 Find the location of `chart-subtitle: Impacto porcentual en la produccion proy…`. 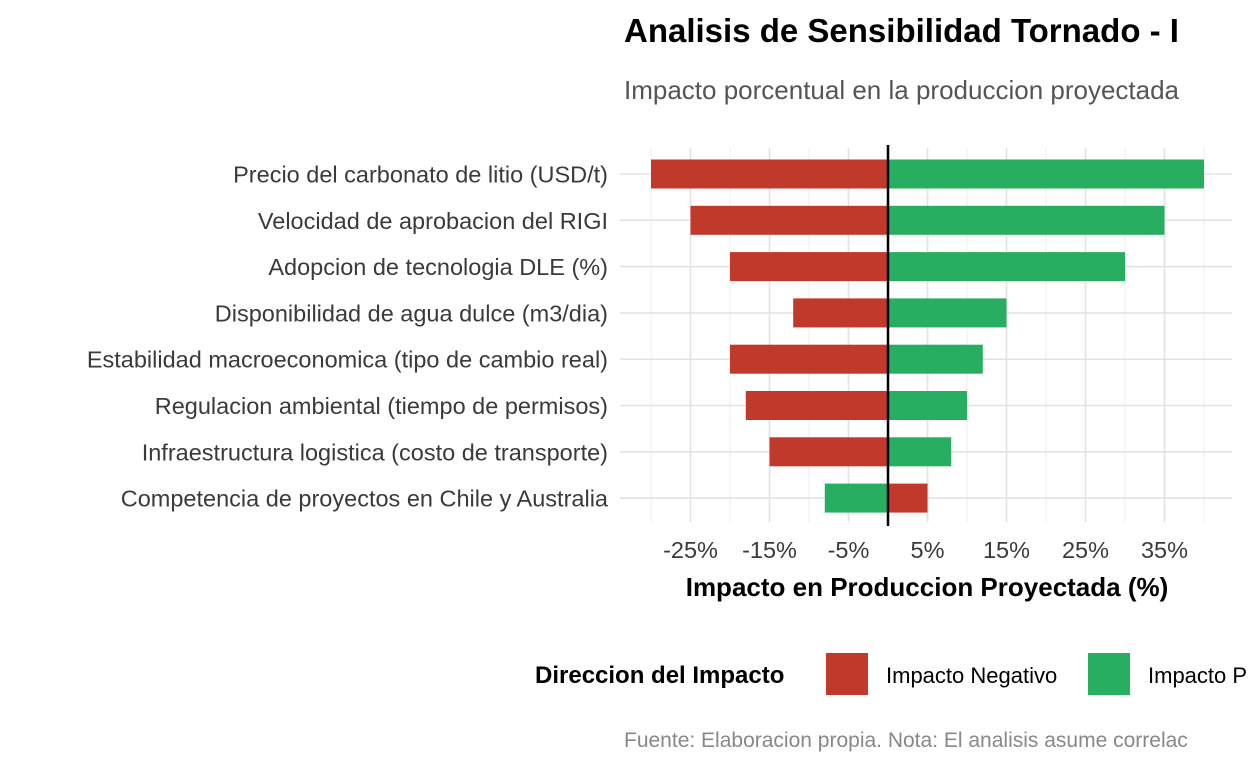

chart-subtitle: Impacto porcentual en la produccion proy… is located at coordinates (902, 90).